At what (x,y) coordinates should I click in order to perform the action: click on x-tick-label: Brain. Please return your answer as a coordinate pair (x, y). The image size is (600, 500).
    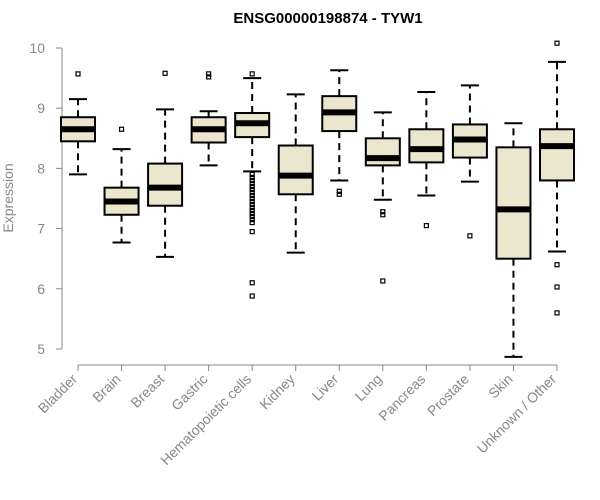
    Looking at the image, I should click on (106, 388).